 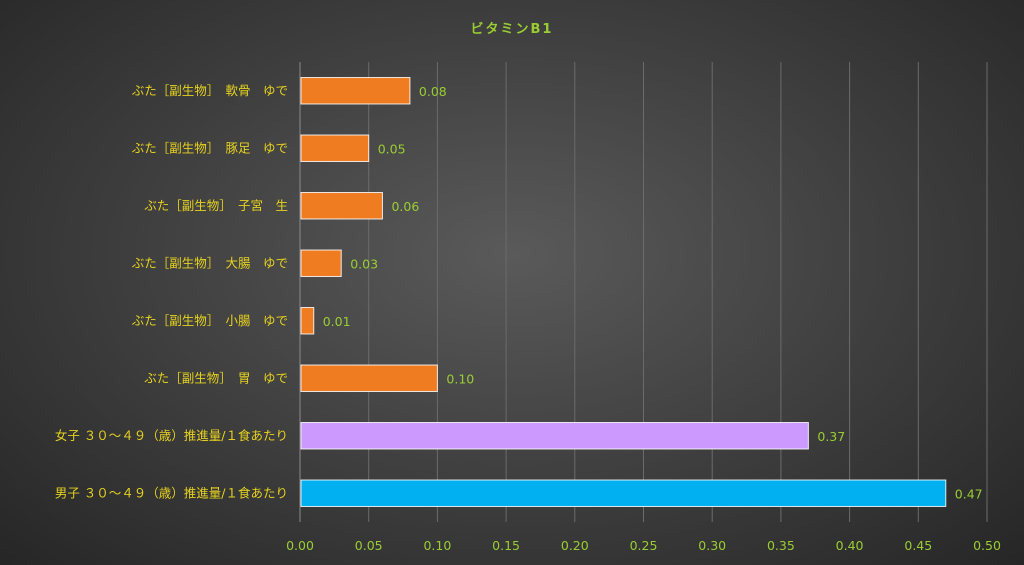 I want to click on x-tick-label: 0.10, so click(x=437, y=545).